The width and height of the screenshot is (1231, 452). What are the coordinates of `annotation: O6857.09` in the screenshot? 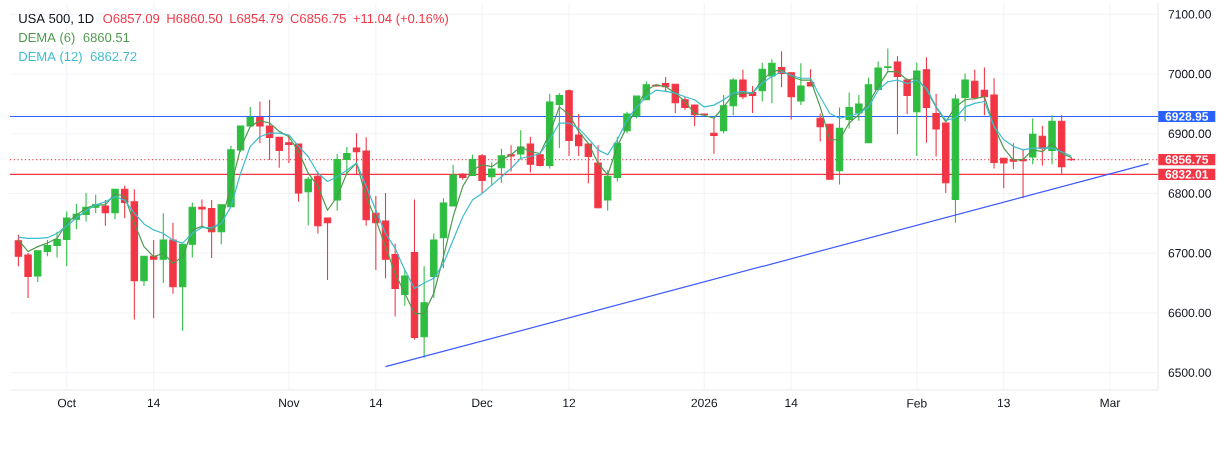 It's located at (131, 18).